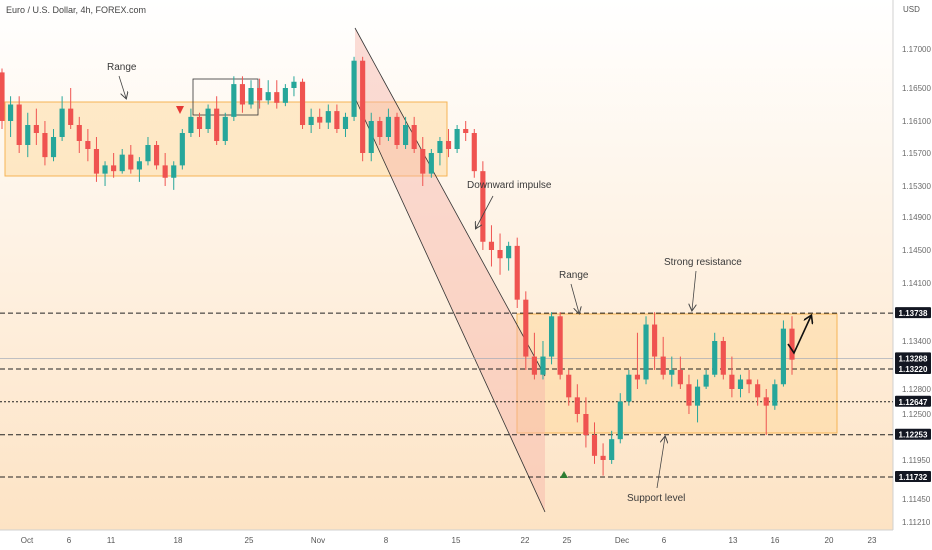  What do you see at coordinates (525, 540) in the screenshot?
I see `x-tick-label: 22` at bounding box center [525, 540].